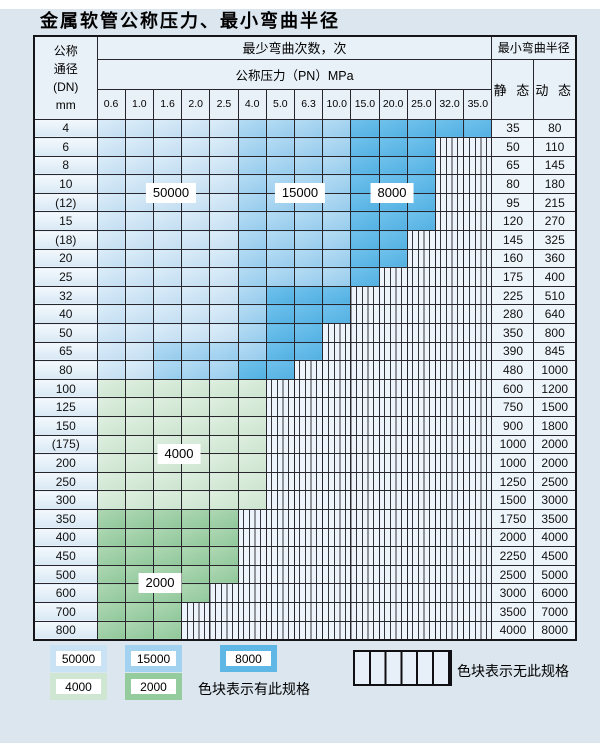  What do you see at coordinates (65, 77) in the screenshot?
I see `dn-column-header: 公称 通径 (DN) mm` at bounding box center [65, 77].